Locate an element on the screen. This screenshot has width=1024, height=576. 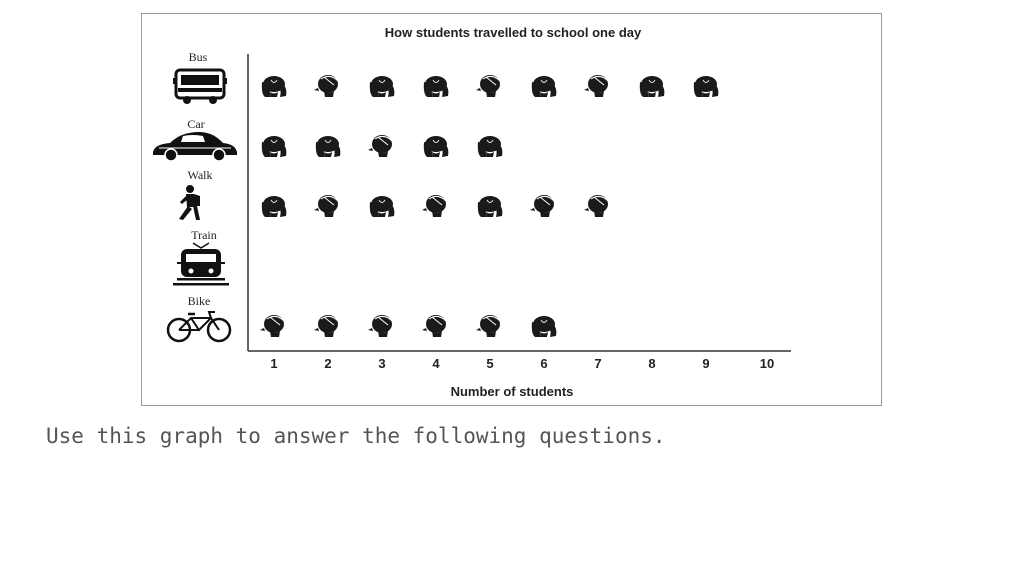
category-label-bus: Bus is located at coordinates (198, 57).